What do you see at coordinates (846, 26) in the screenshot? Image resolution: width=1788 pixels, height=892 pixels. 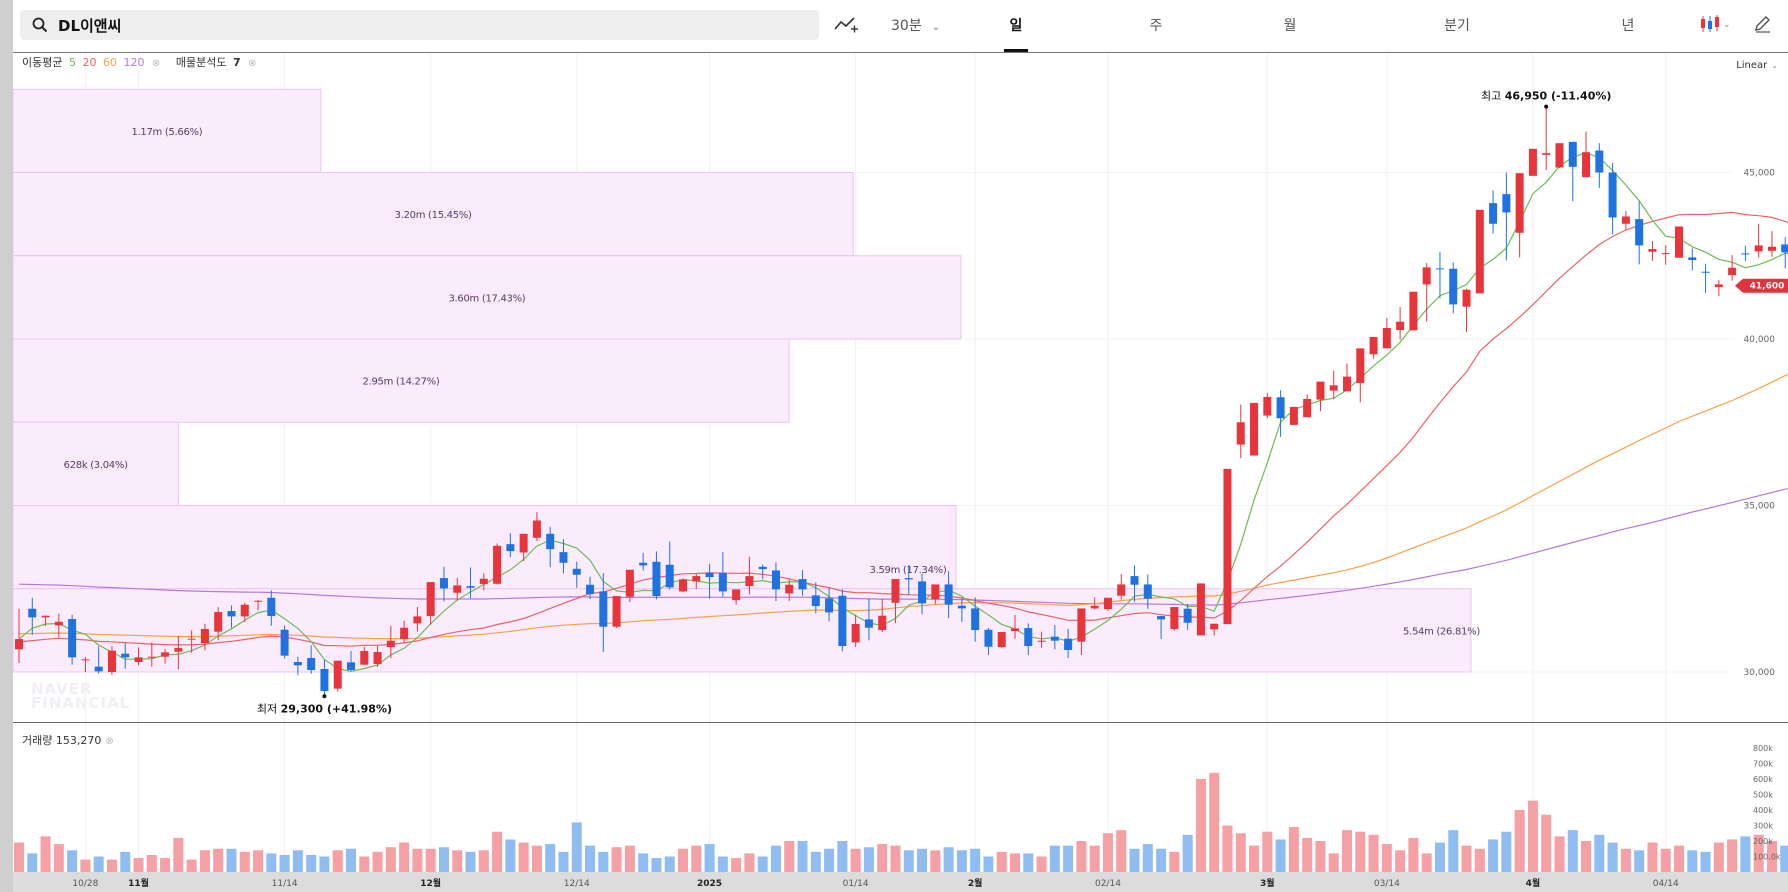 I see `line-chart-add-icon` at bounding box center [846, 26].